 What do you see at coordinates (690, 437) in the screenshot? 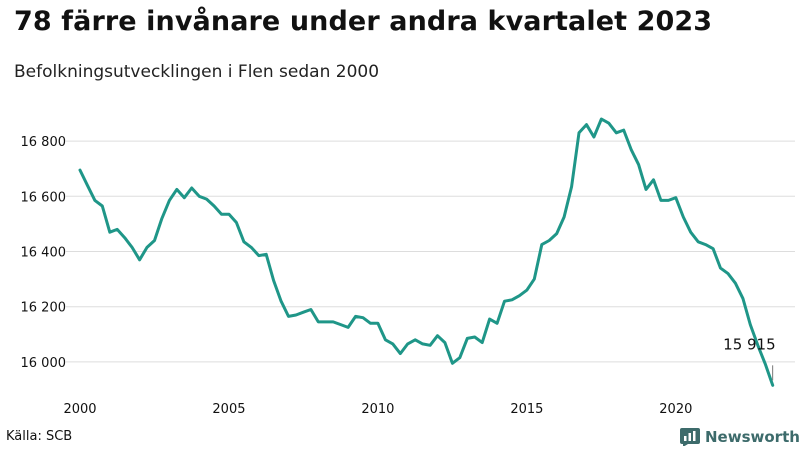
I see `bar-chart-logo-icon` at bounding box center [690, 437].